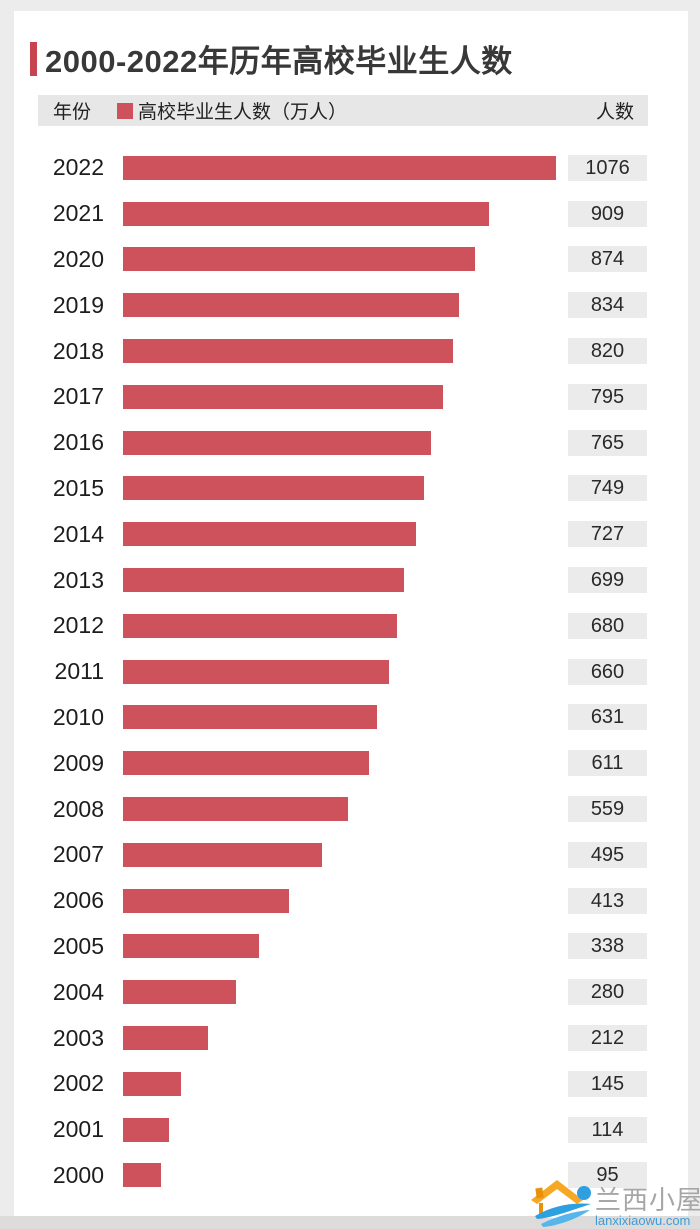 The height and width of the screenshot is (1229, 700). I want to click on watermark-name: 兰西小屋, so click(647, 1200).